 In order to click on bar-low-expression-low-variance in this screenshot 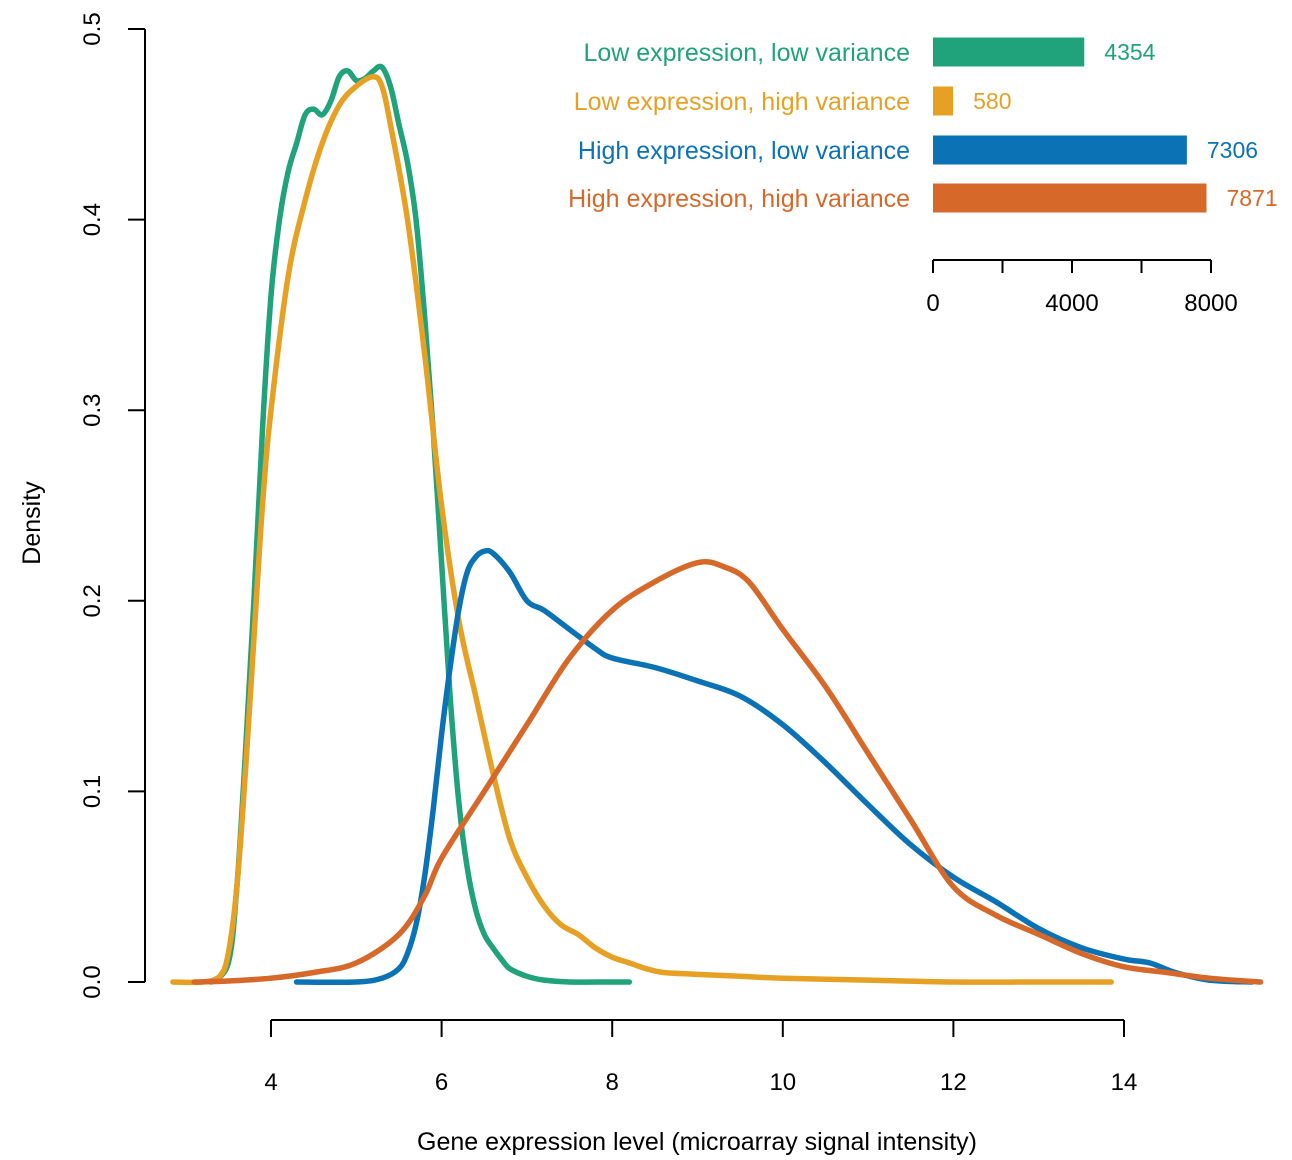, I will do `click(1009, 52)`.